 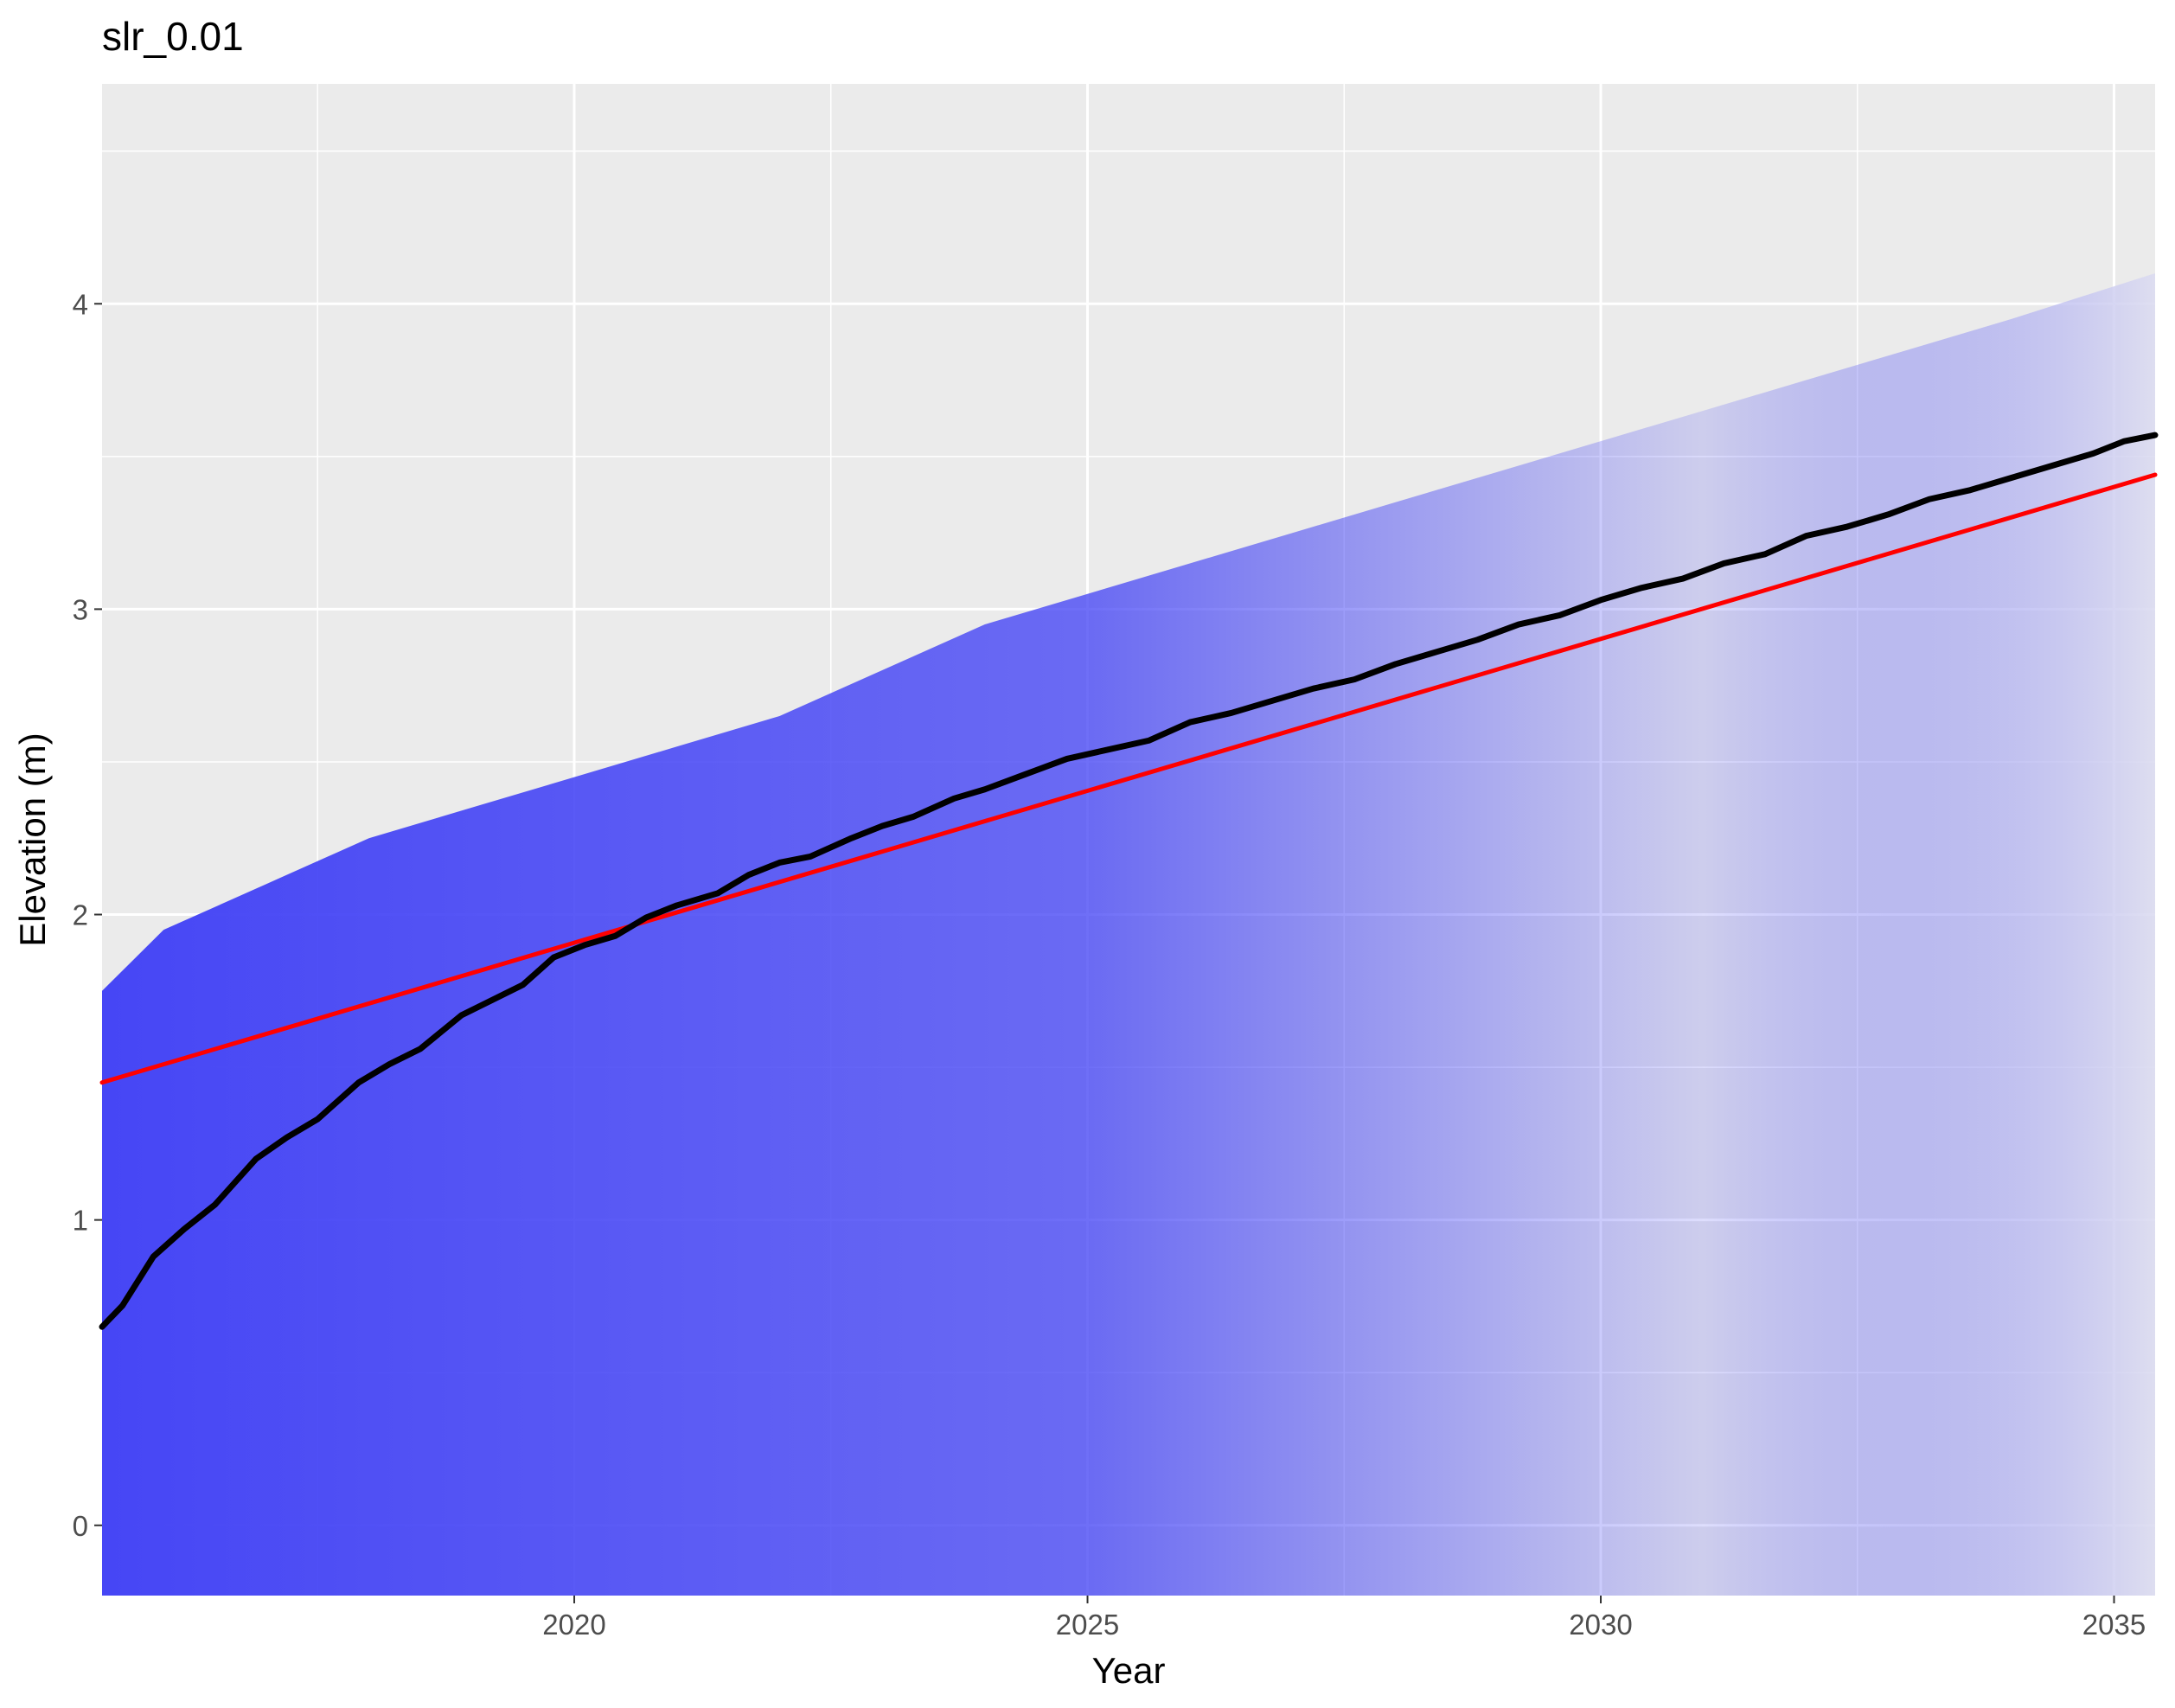 What do you see at coordinates (573, 1625) in the screenshot?
I see `x-tick-label: 2020` at bounding box center [573, 1625].